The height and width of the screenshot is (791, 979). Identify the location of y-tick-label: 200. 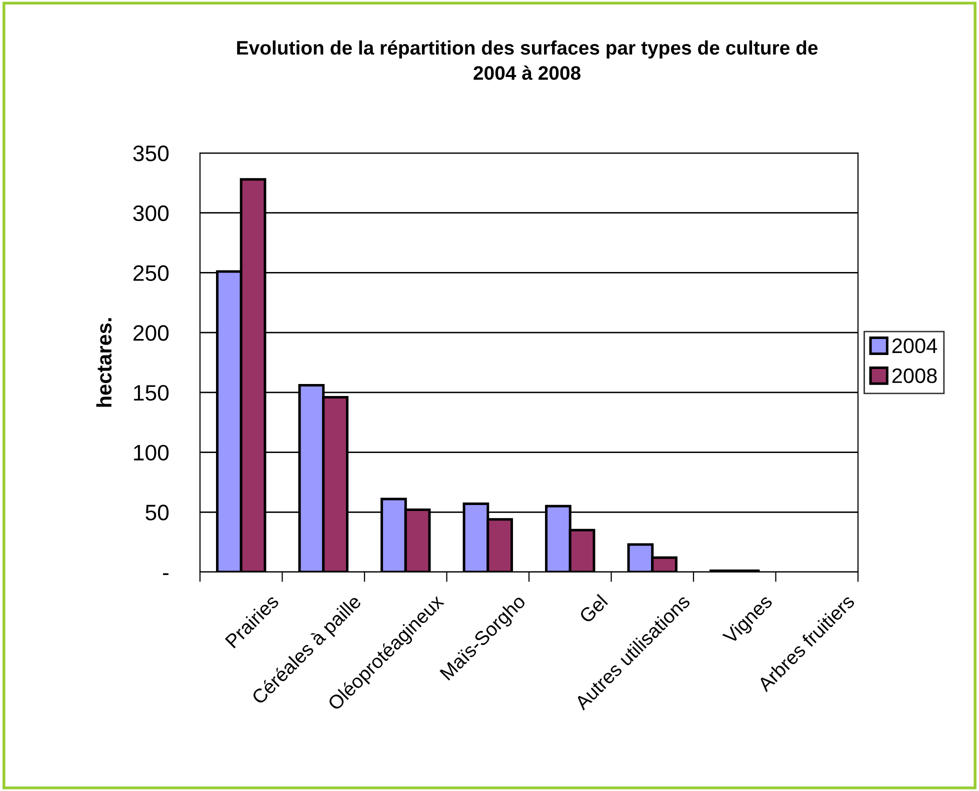
(151, 333).